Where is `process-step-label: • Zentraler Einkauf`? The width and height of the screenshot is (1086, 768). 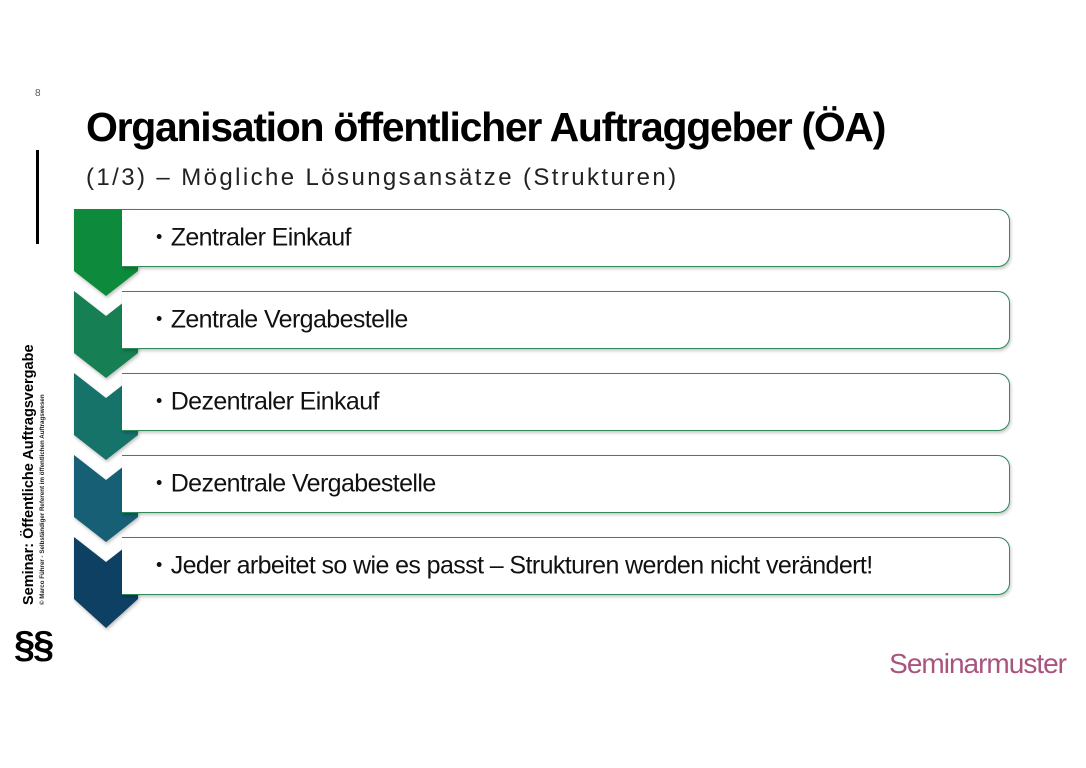
process-step-label: • Zentraler Einkauf is located at coordinates (253, 238).